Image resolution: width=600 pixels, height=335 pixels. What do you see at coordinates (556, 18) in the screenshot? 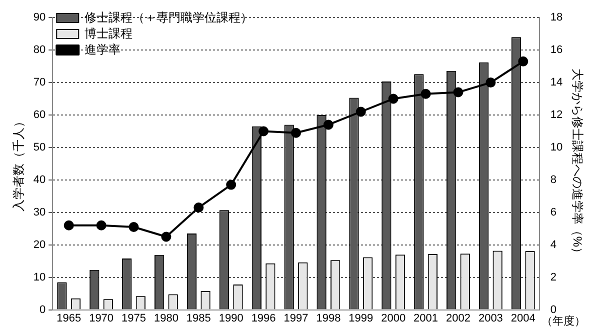
I see `y2-tick-label: 18` at bounding box center [556, 18].